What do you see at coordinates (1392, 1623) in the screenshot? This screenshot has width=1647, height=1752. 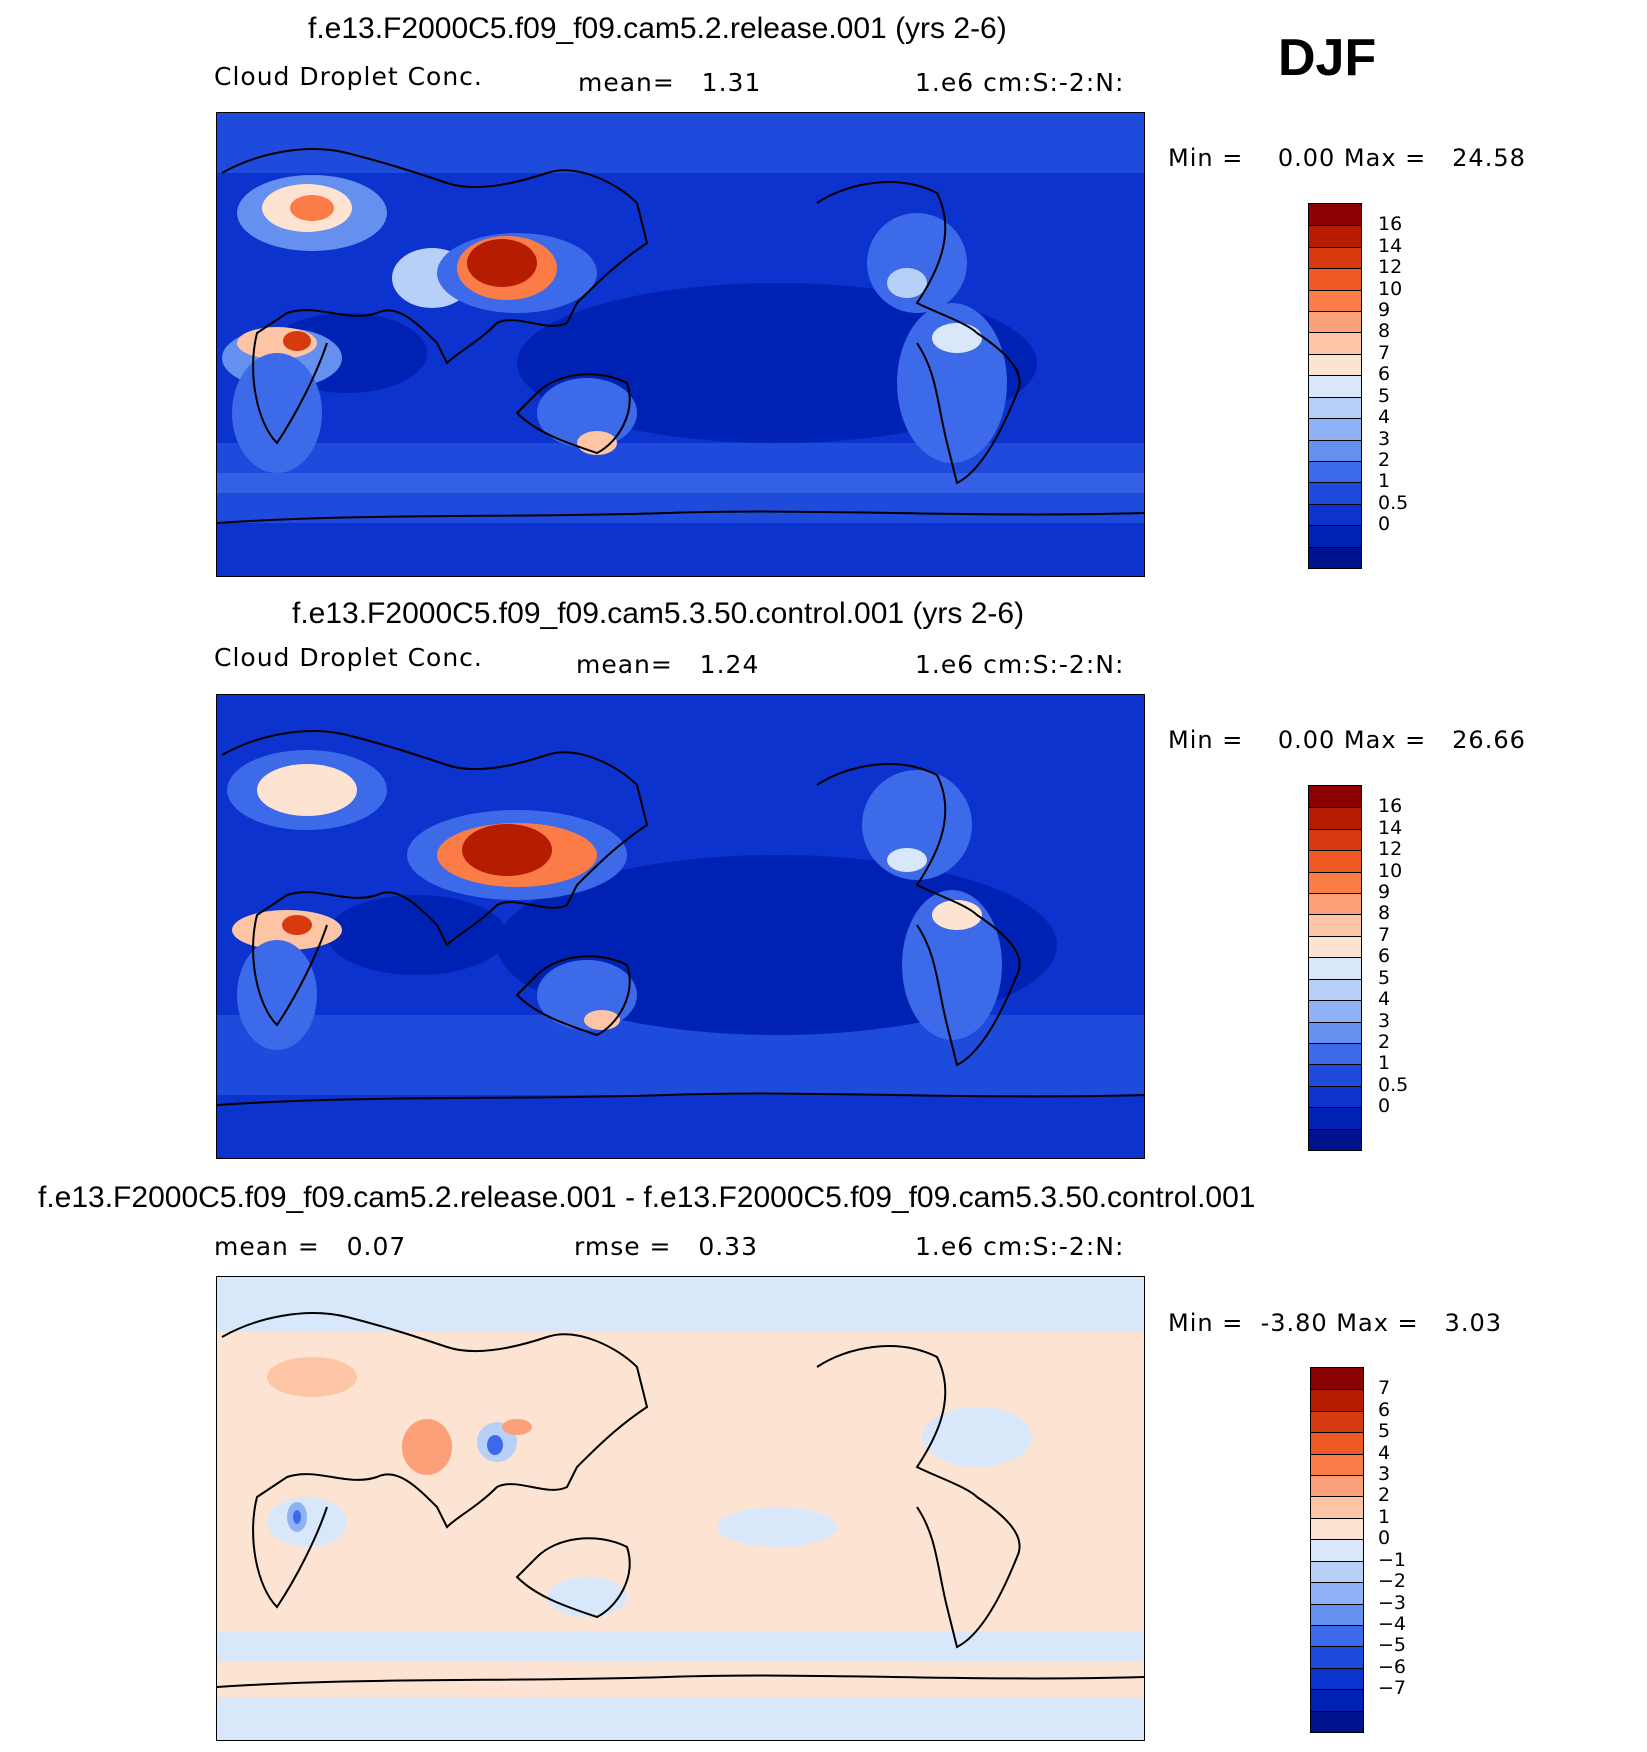 I see `colorbar-label: −4` at bounding box center [1392, 1623].